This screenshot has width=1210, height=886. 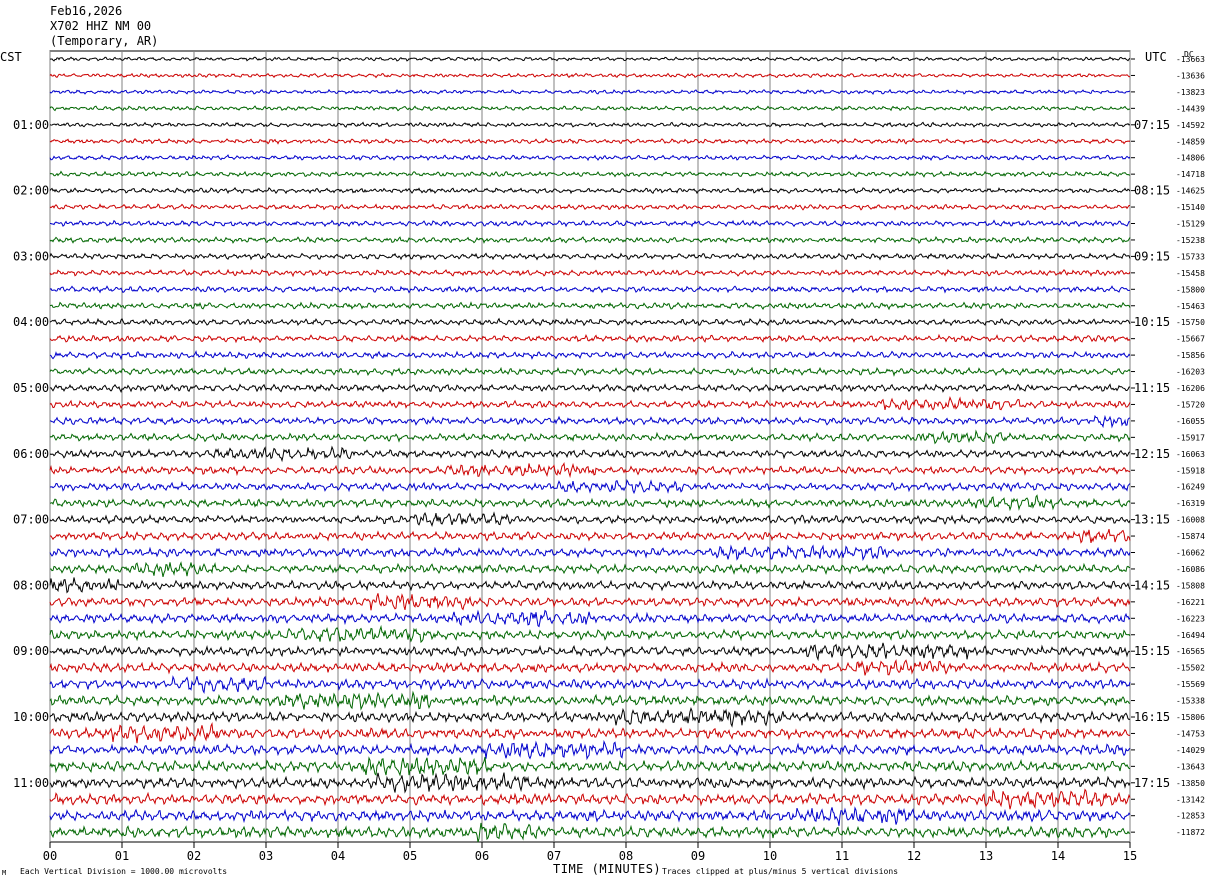 What do you see at coordinates (31, 191) in the screenshot?
I see `left-hour-label: 02:00` at bounding box center [31, 191].